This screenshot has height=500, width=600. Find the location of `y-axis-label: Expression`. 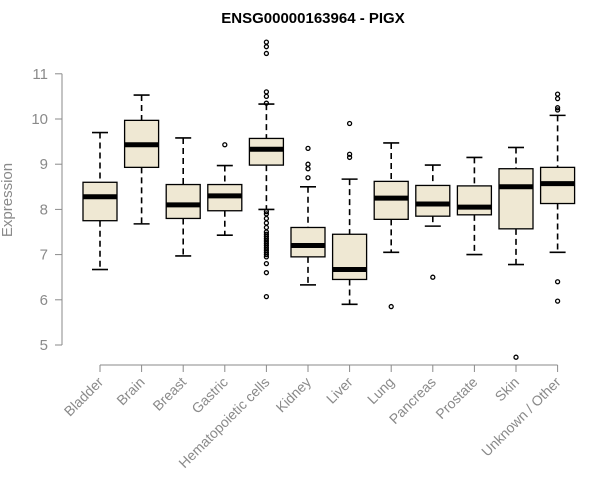

y-axis-label: Expression is located at coordinates (8, 200).